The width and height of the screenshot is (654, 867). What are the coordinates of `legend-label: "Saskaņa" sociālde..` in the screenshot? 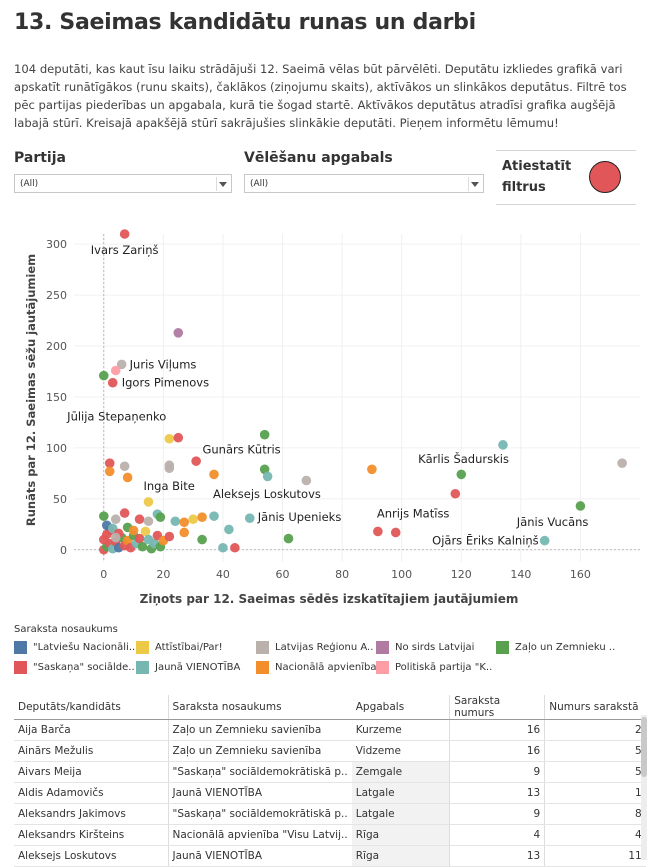 It's located at (84, 667).